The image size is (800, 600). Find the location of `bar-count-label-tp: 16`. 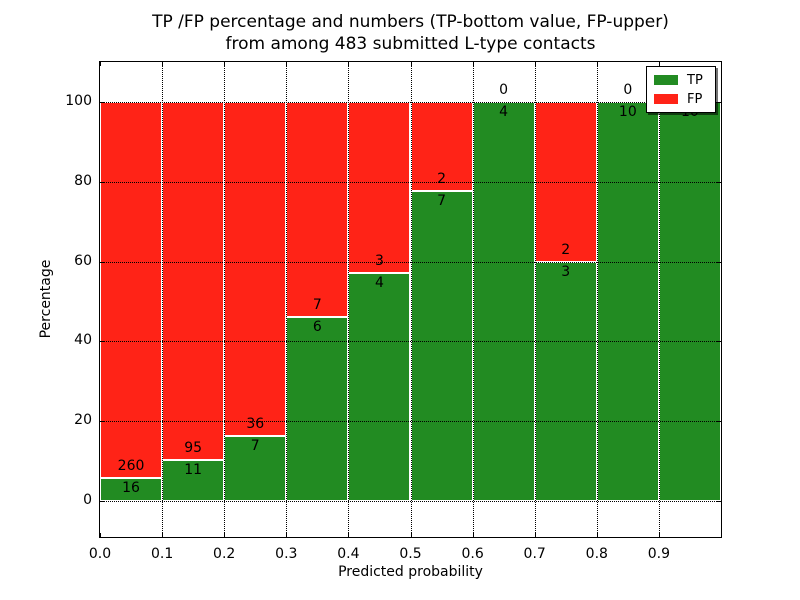

bar-count-label-tp: 16 is located at coordinates (131, 487).